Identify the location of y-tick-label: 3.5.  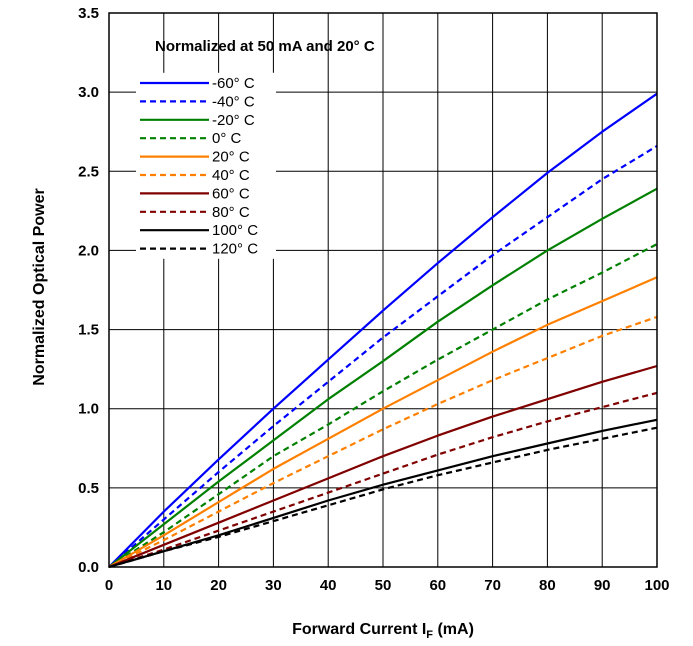
(88, 13).